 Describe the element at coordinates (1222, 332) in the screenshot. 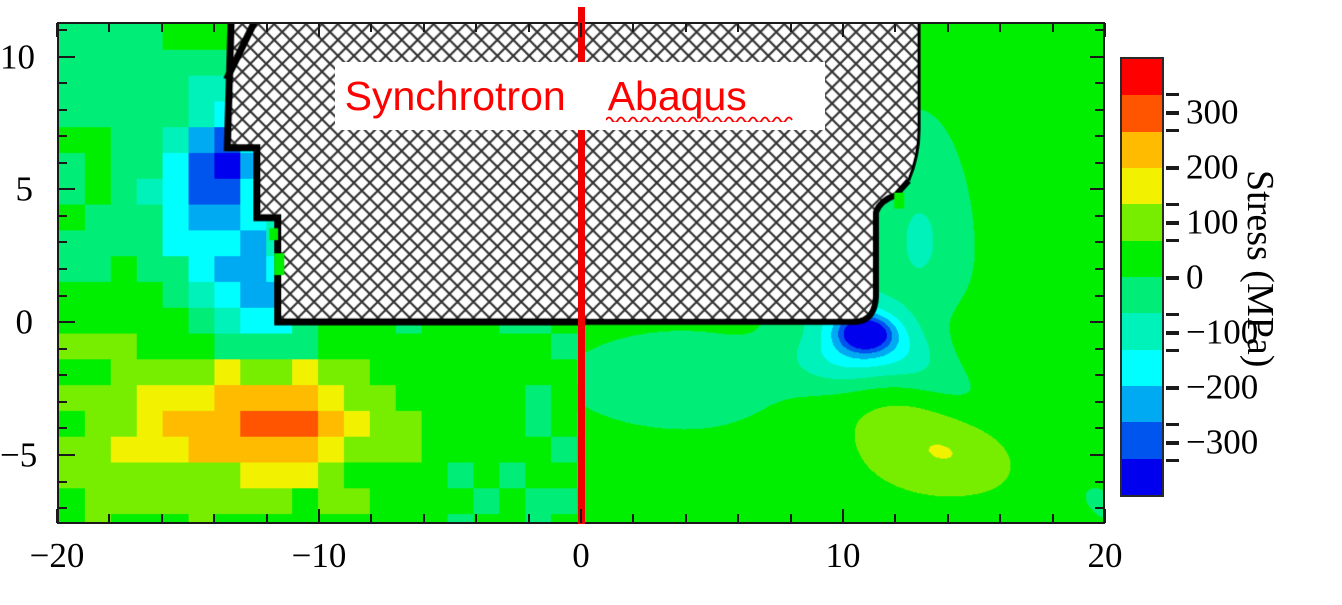

I see `colorbar-label--100: −100` at that location.